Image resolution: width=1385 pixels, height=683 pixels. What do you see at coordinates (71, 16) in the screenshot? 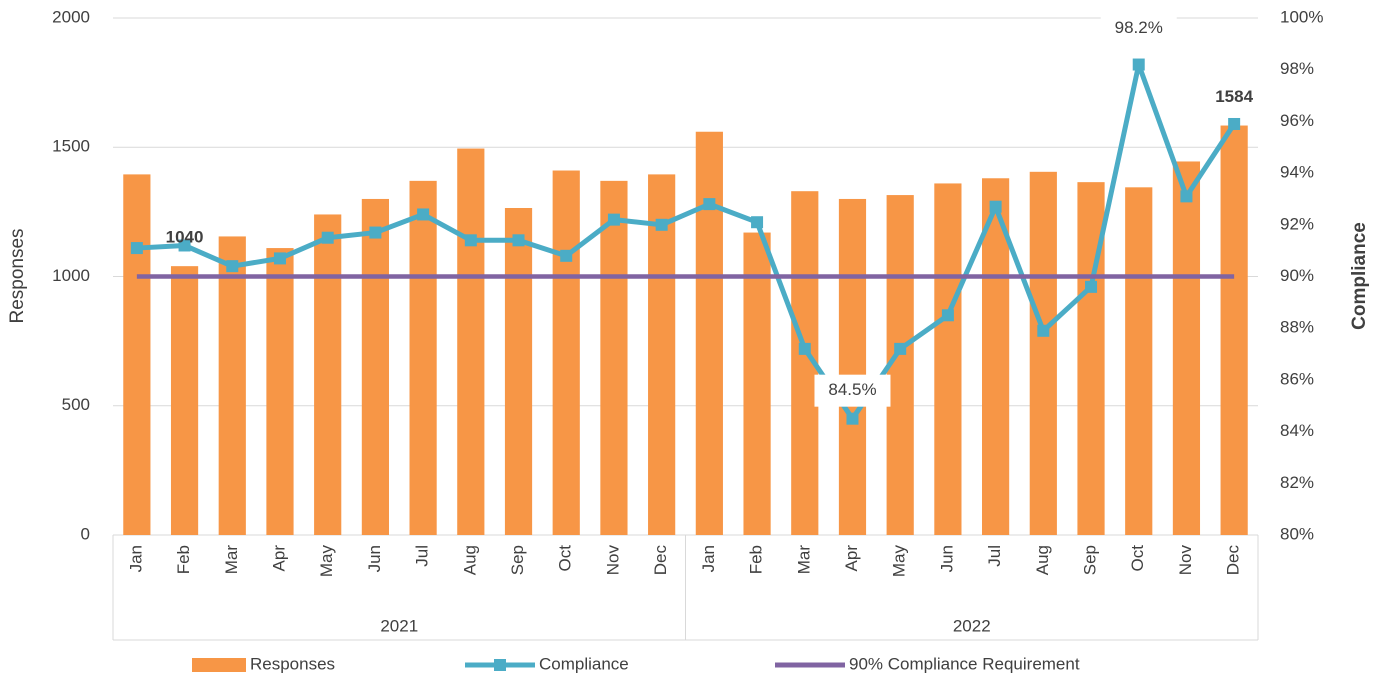
I see `y-tick-label: 2000` at bounding box center [71, 16].